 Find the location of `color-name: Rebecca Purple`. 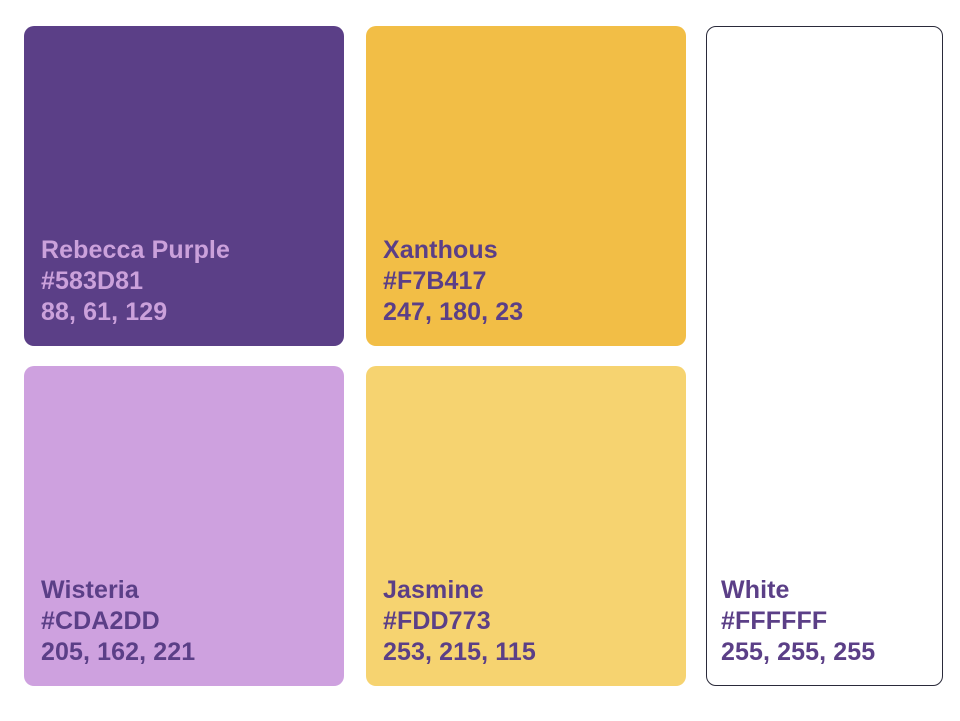

color-name: Rebecca Purple is located at coordinates (135, 250).